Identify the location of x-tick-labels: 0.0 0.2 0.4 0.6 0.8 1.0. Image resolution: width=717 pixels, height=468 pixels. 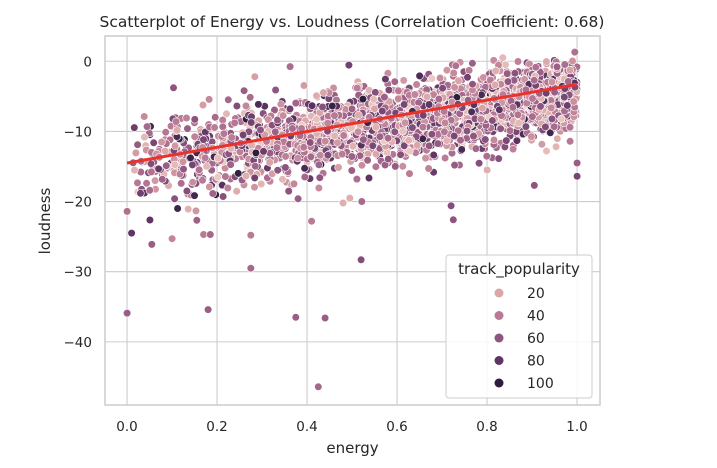
(351, 427).